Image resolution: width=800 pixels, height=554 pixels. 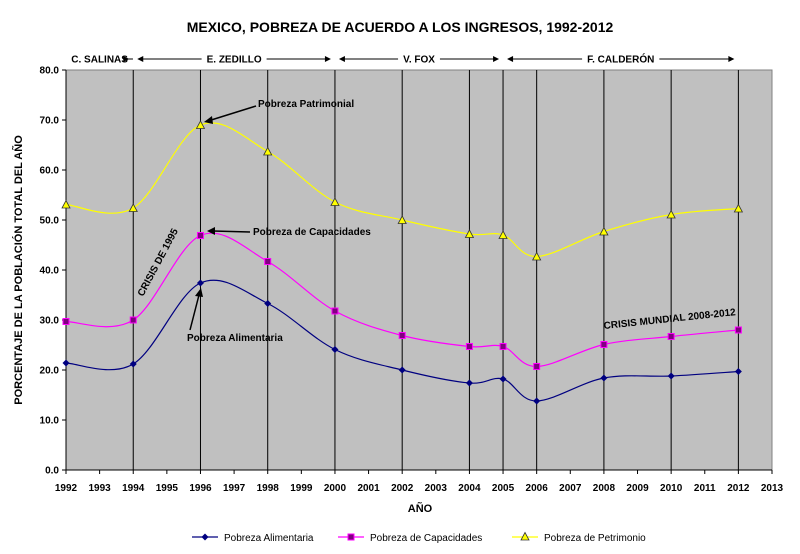 What do you see at coordinates (335, 201) in the screenshot?
I see `point-petrimonio-2000` at bounding box center [335, 201].